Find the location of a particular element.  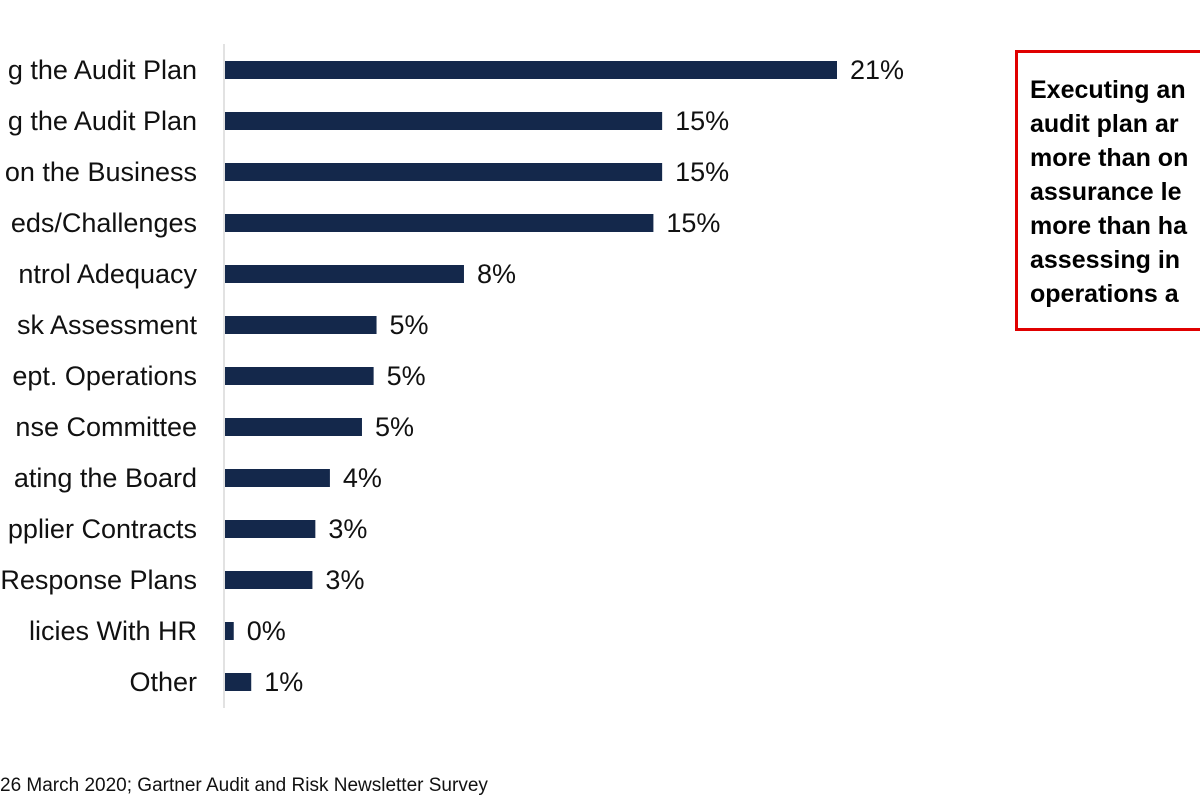

category-label: Response Plans is located at coordinates (98, 580).